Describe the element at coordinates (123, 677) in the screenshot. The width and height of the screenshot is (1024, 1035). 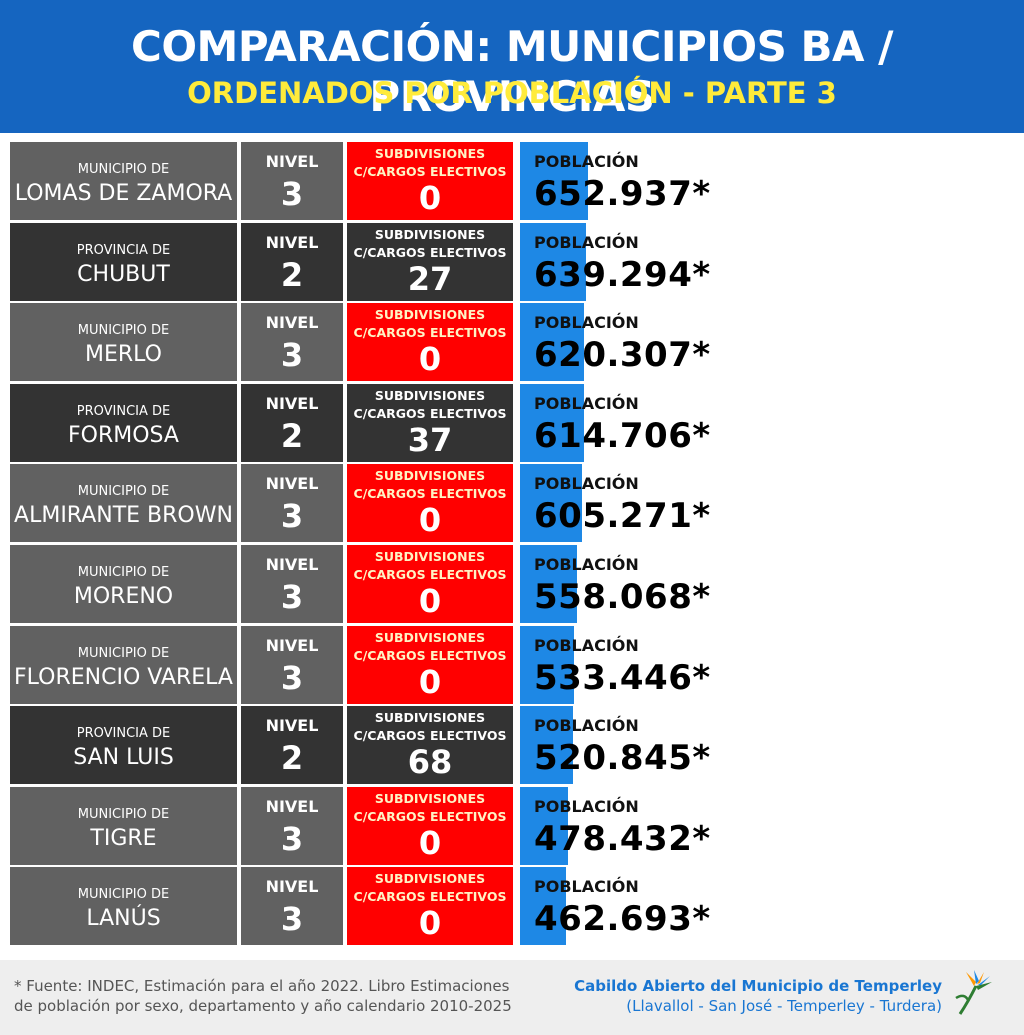
I see `jurisdiction-name: FLORENCIO VARELA` at that location.